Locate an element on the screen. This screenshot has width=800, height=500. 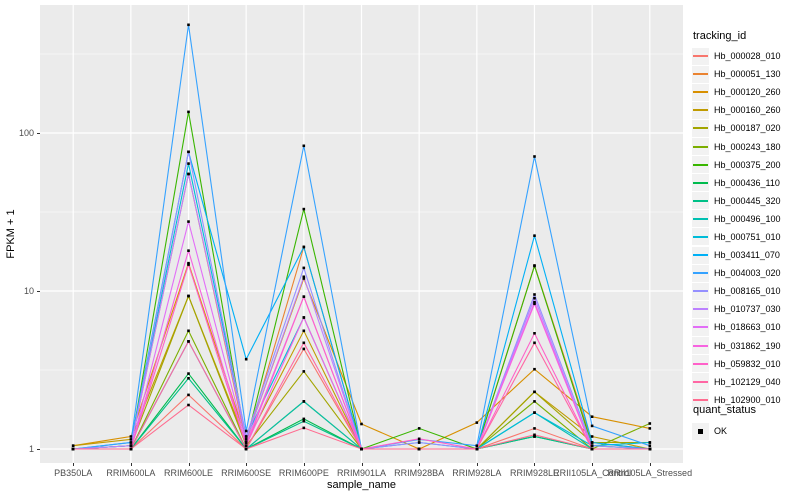
x-tick-label: RRIM901LA is located at coordinates (361, 473).